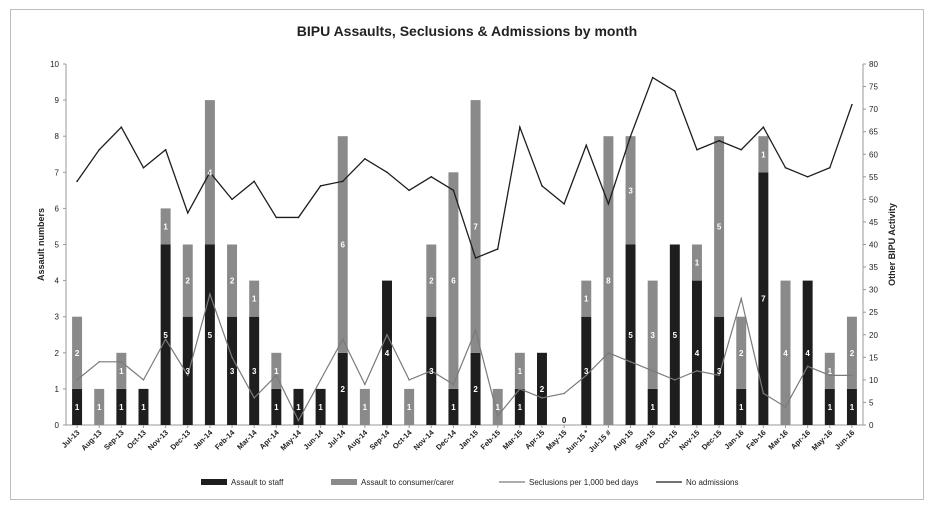  Describe the element at coordinates (807, 353) in the screenshot. I see `data-label-staff: 4` at that location.